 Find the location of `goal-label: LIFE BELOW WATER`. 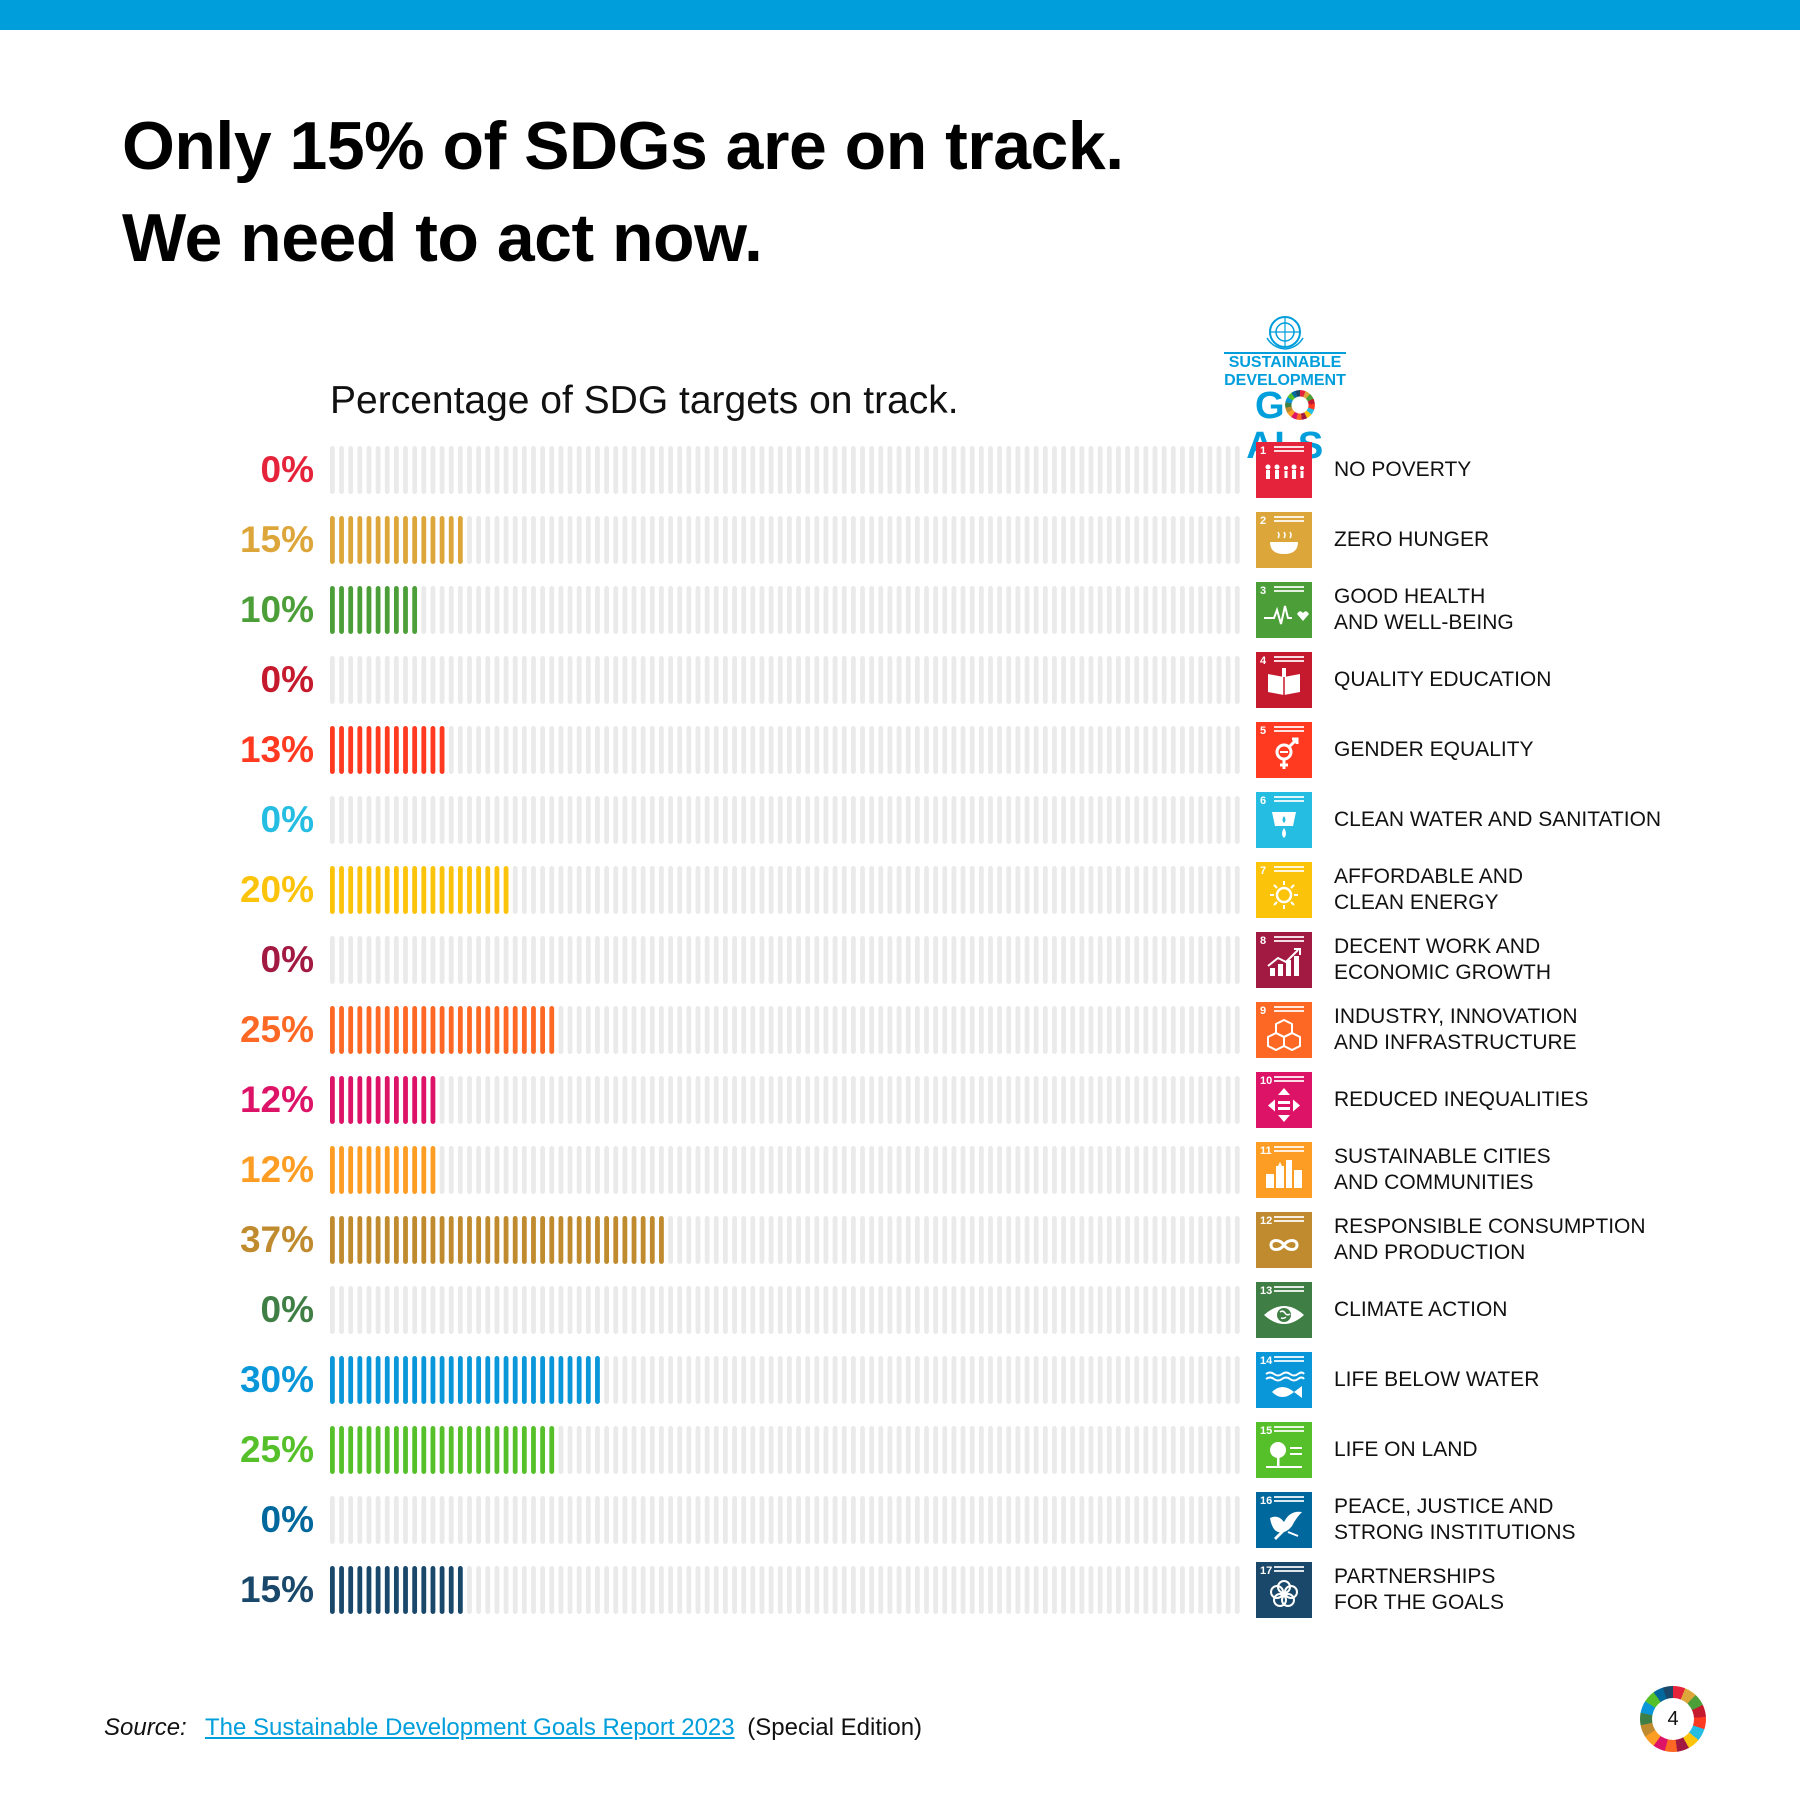

goal-label: LIFE BELOW WATER is located at coordinates (1436, 1380).